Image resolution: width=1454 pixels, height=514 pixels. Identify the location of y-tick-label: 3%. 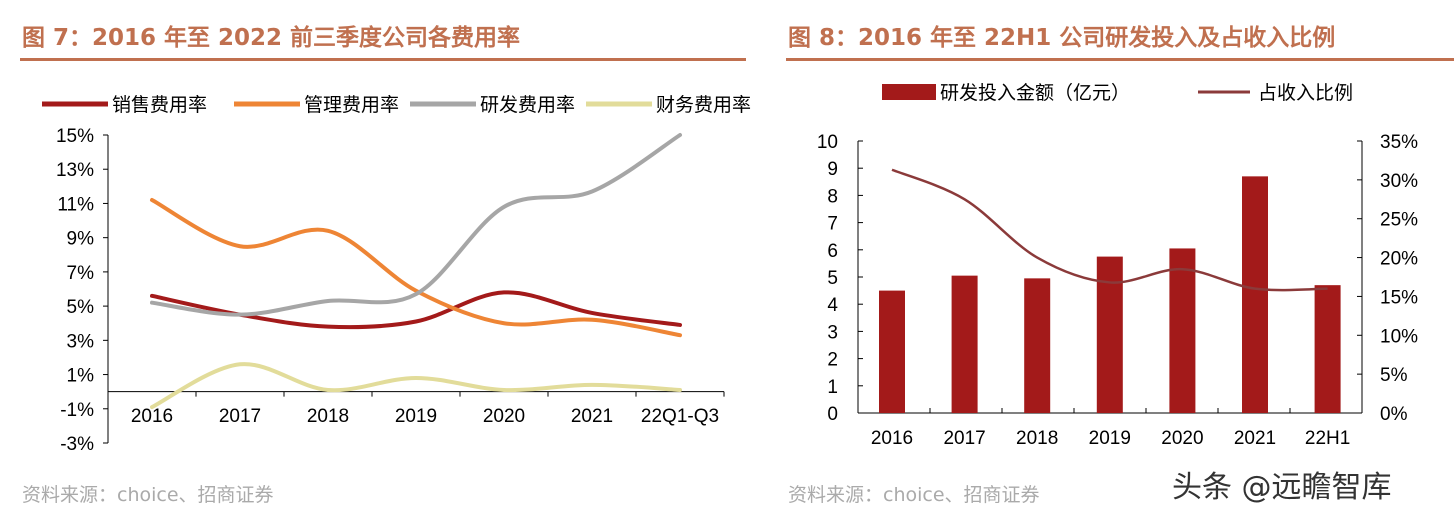
(81, 341).